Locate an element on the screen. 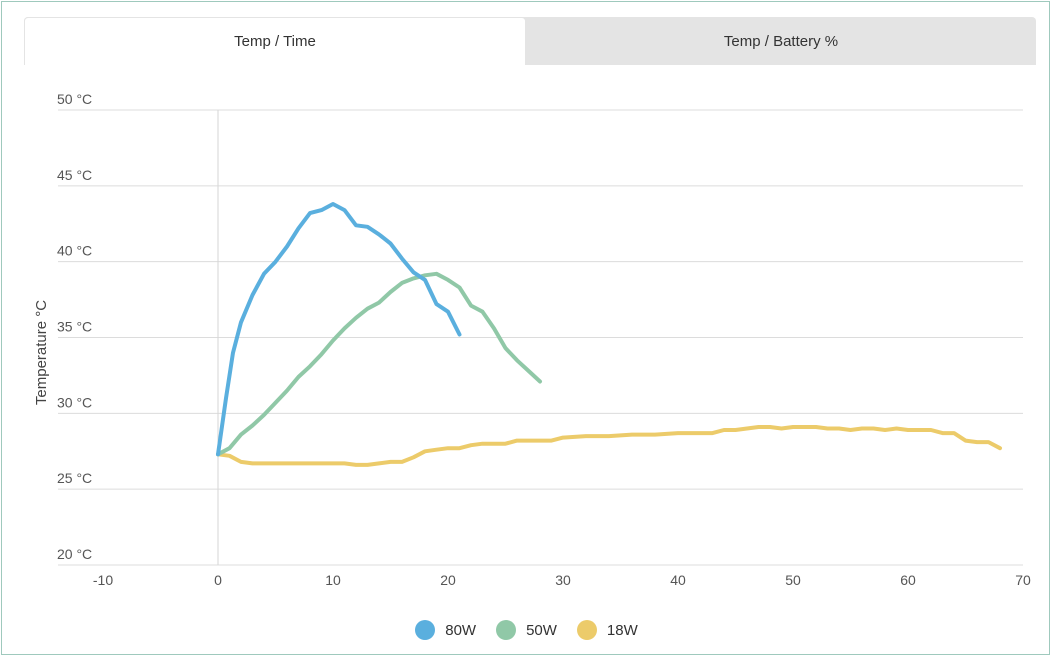 This screenshot has width=1053, height=658. legend-item-18w: 18W is located at coordinates (607, 630).